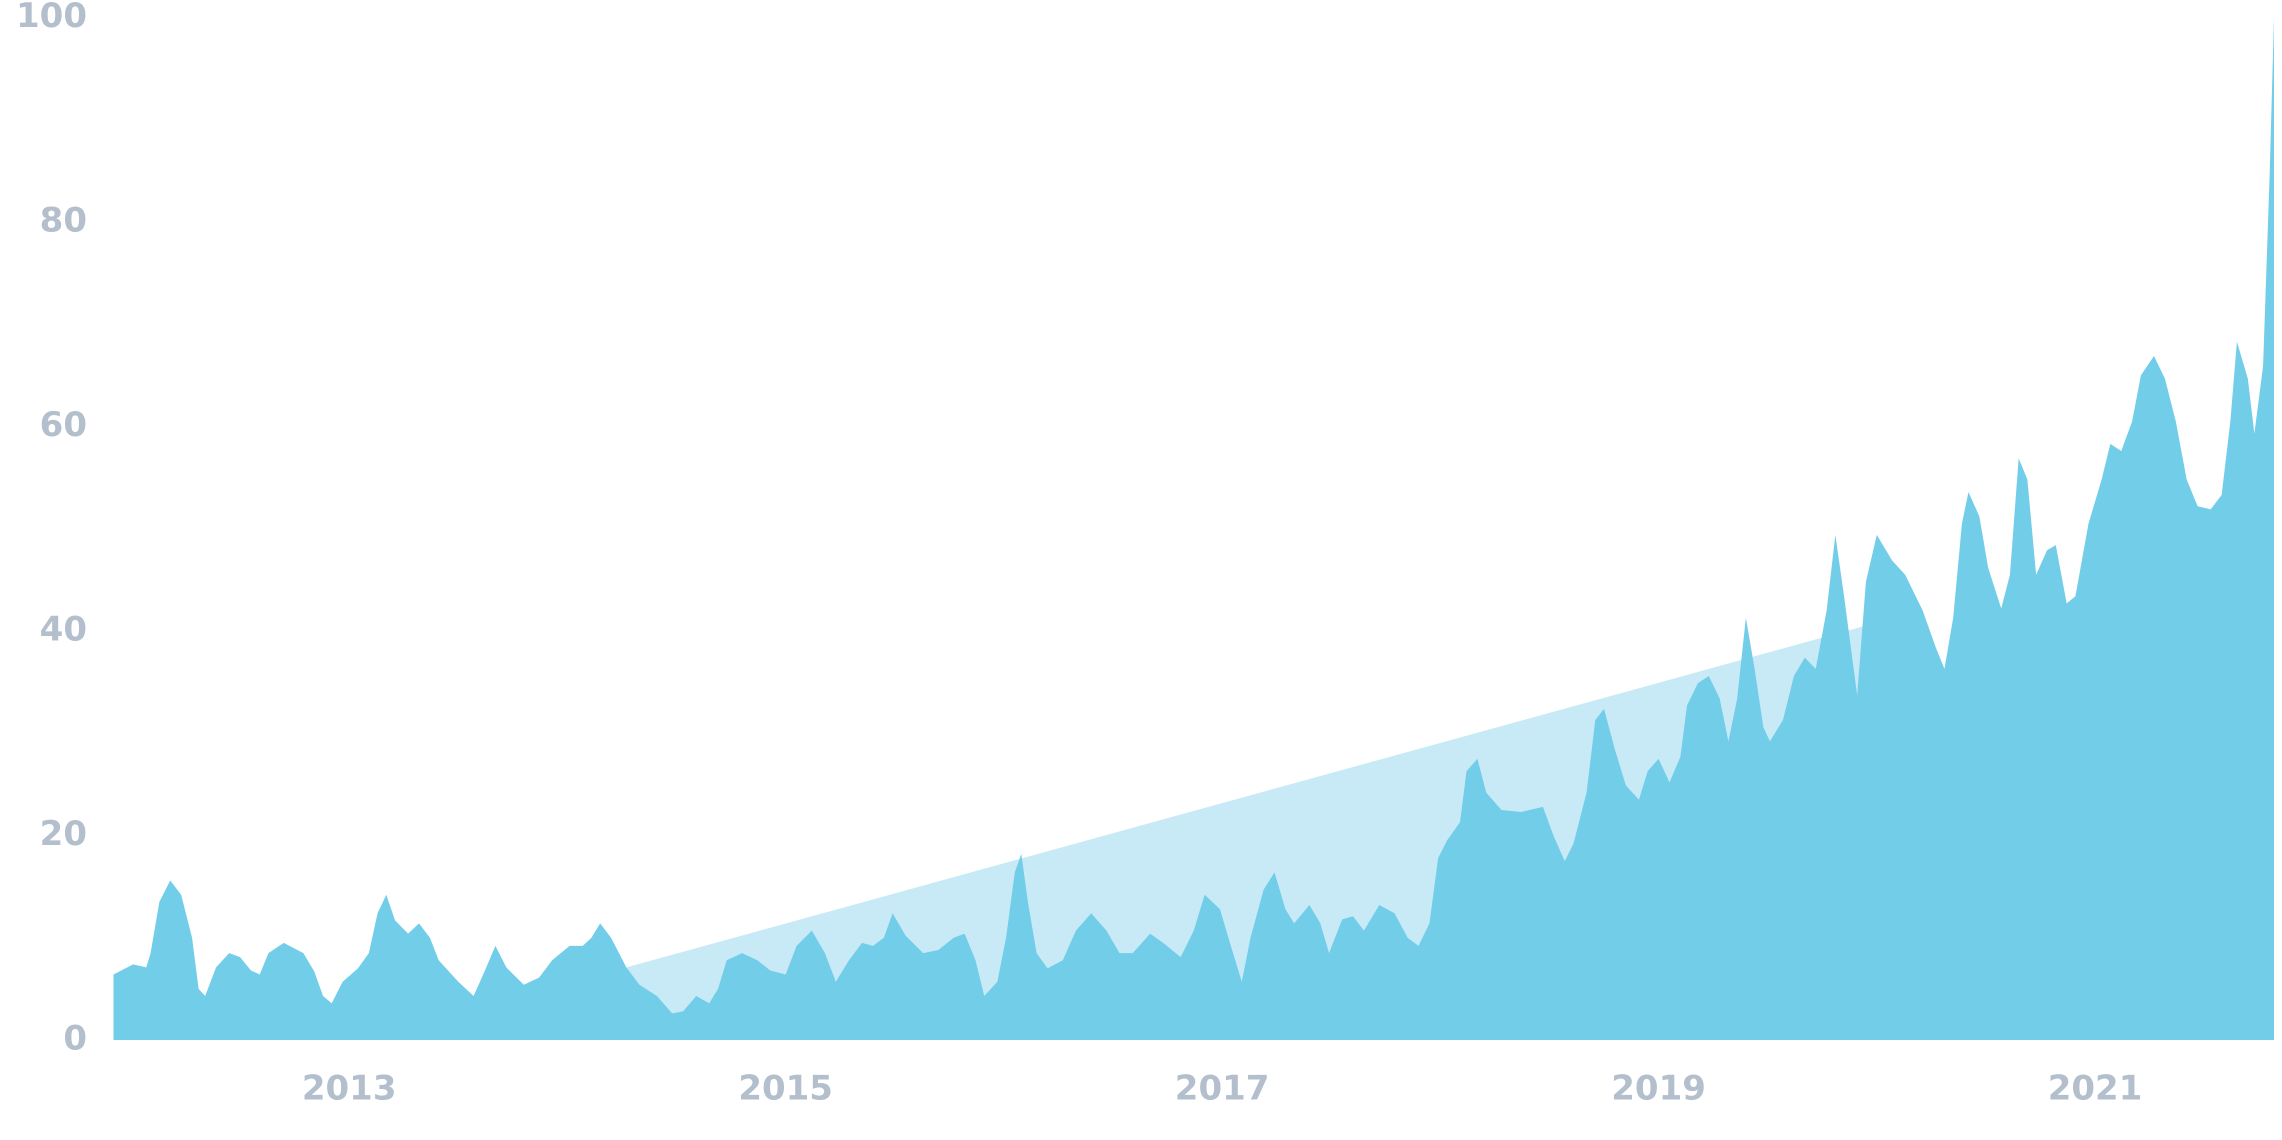  I want to click on x-tick-label: 2021, so click(2095, 1089).